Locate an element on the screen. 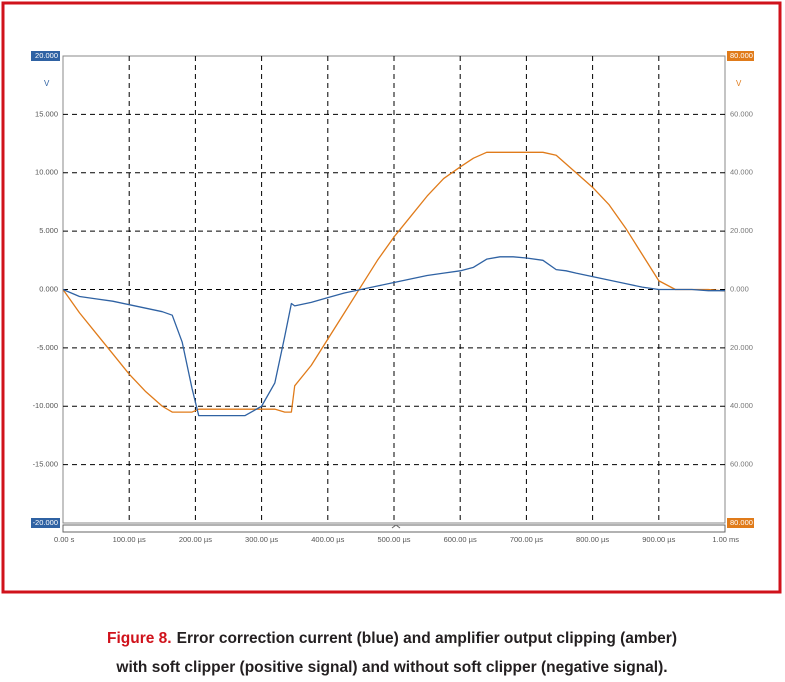  y2-tick-label: 0.000 is located at coordinates (739, 288).